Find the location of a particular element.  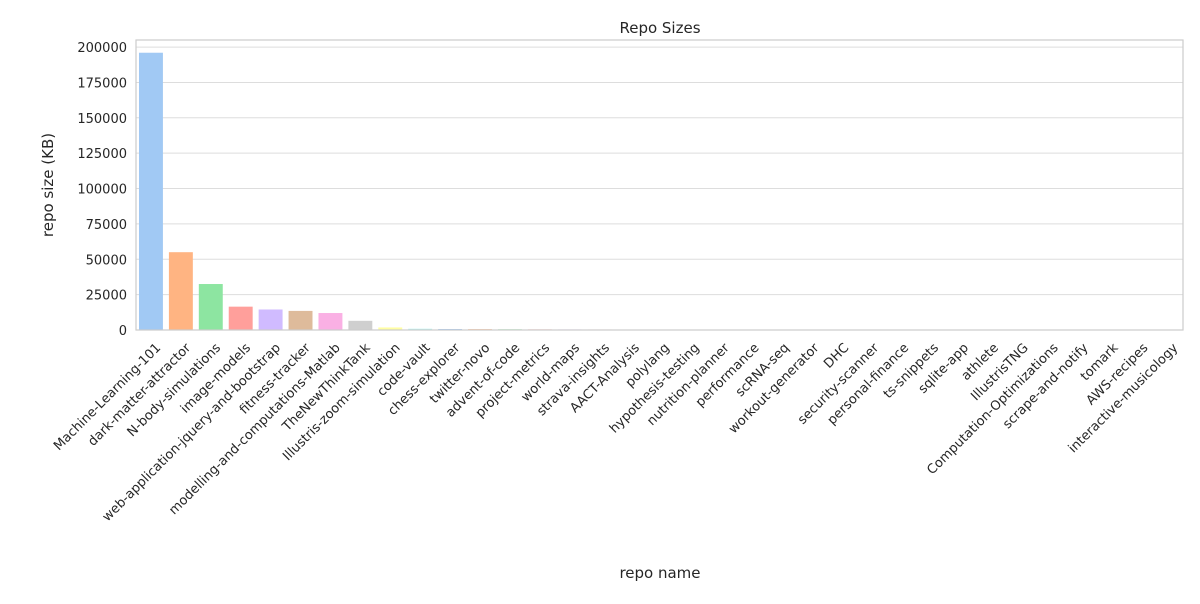

y-tick-label: 25000 is located at coordinates (106, 296).